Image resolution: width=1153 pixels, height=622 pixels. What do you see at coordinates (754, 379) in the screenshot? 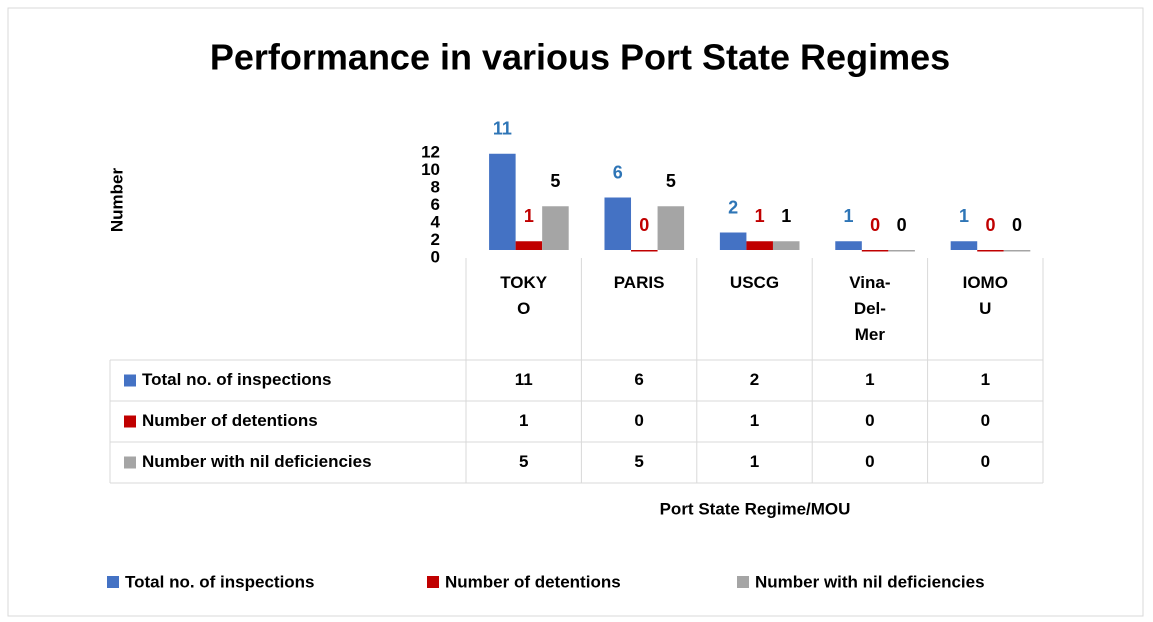
I see `table-cell: 2` at bounding box center [754, 379].